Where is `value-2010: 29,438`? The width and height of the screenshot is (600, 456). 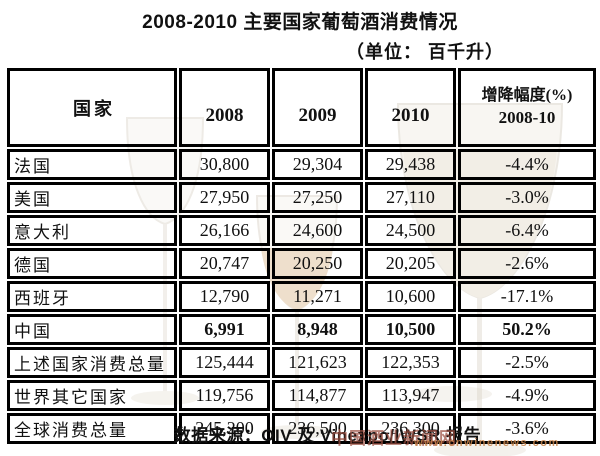
value-2010: 29,438 is located at coordinates (410, 164).